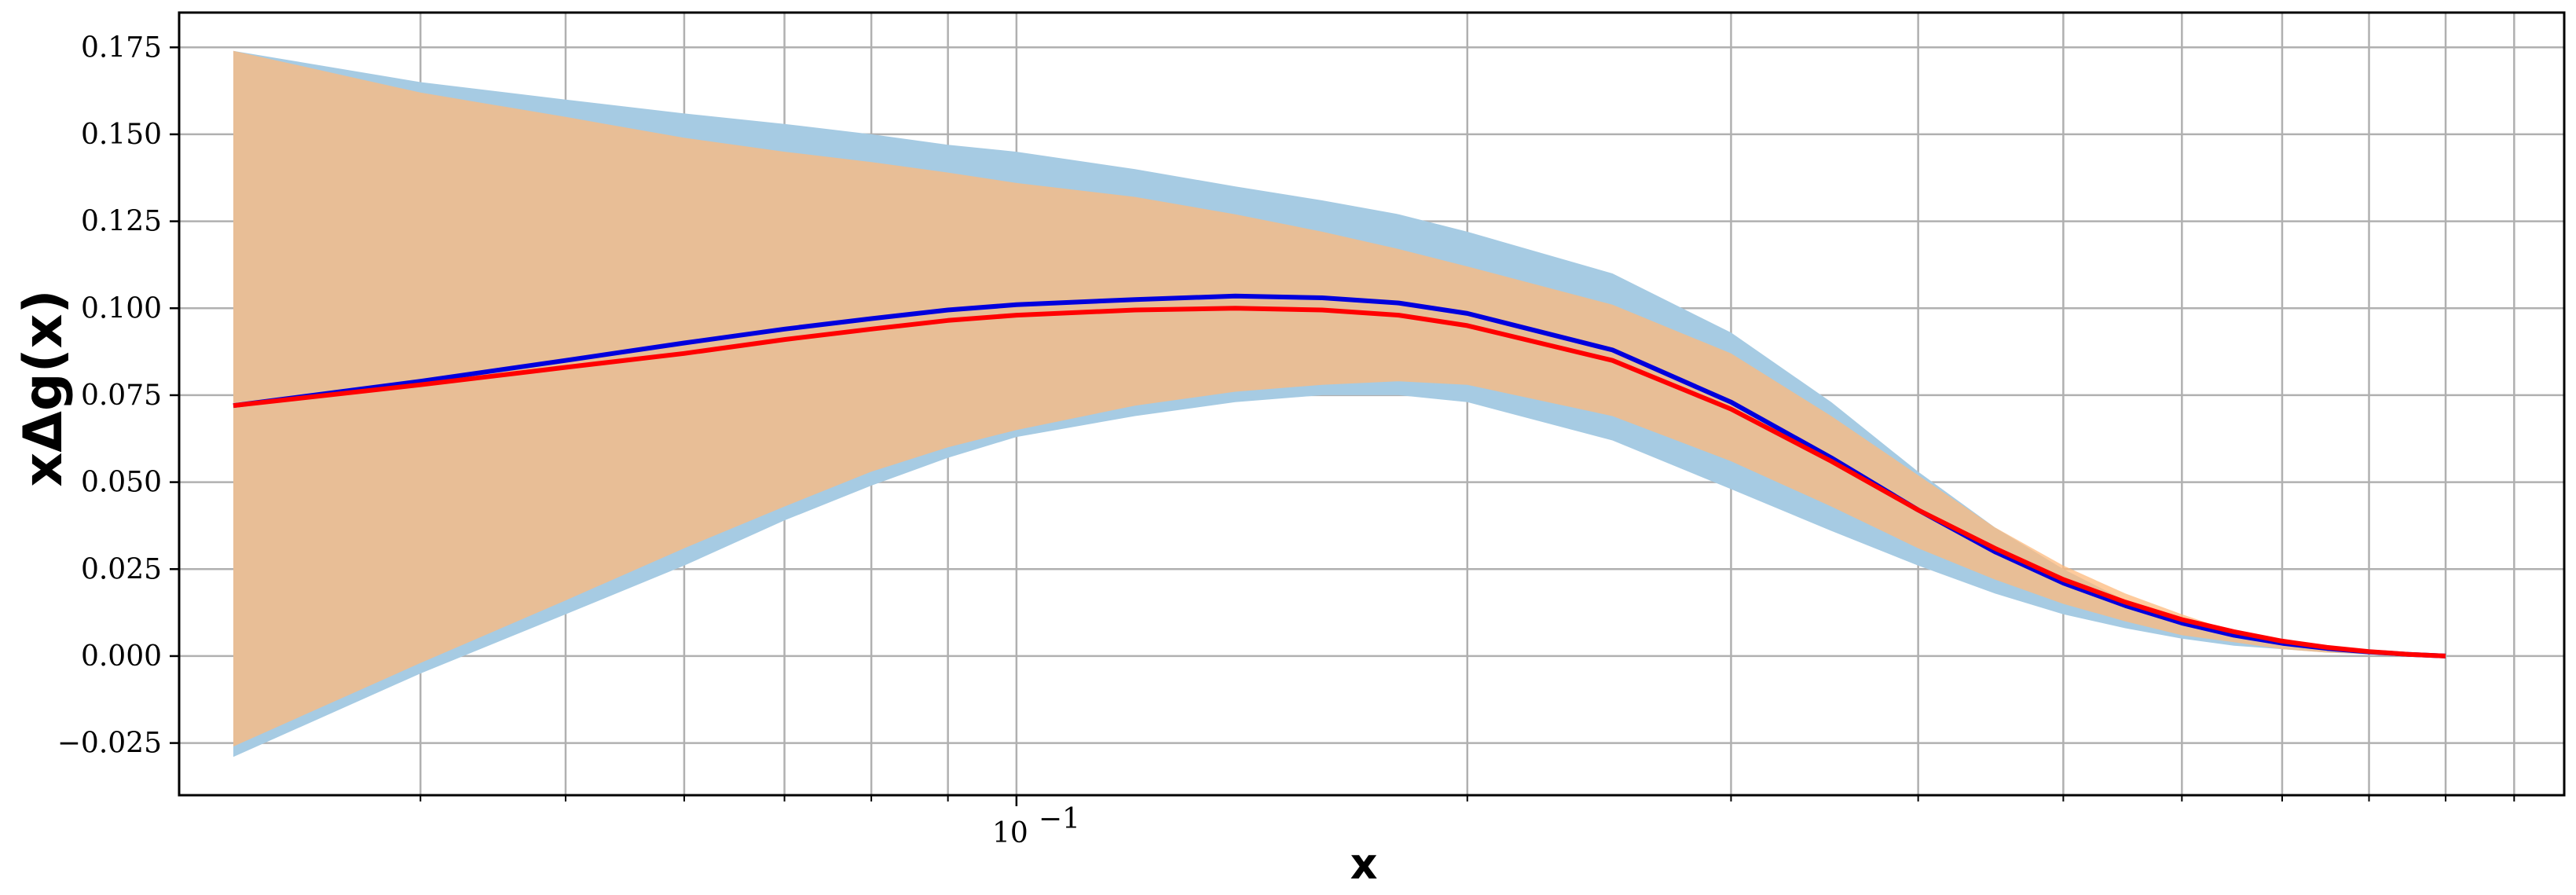  What do you see at coordinates (44, 387) in the screenshot?
I see `y-axis-title: xΔg(x)` at bounding box center [44, 387].